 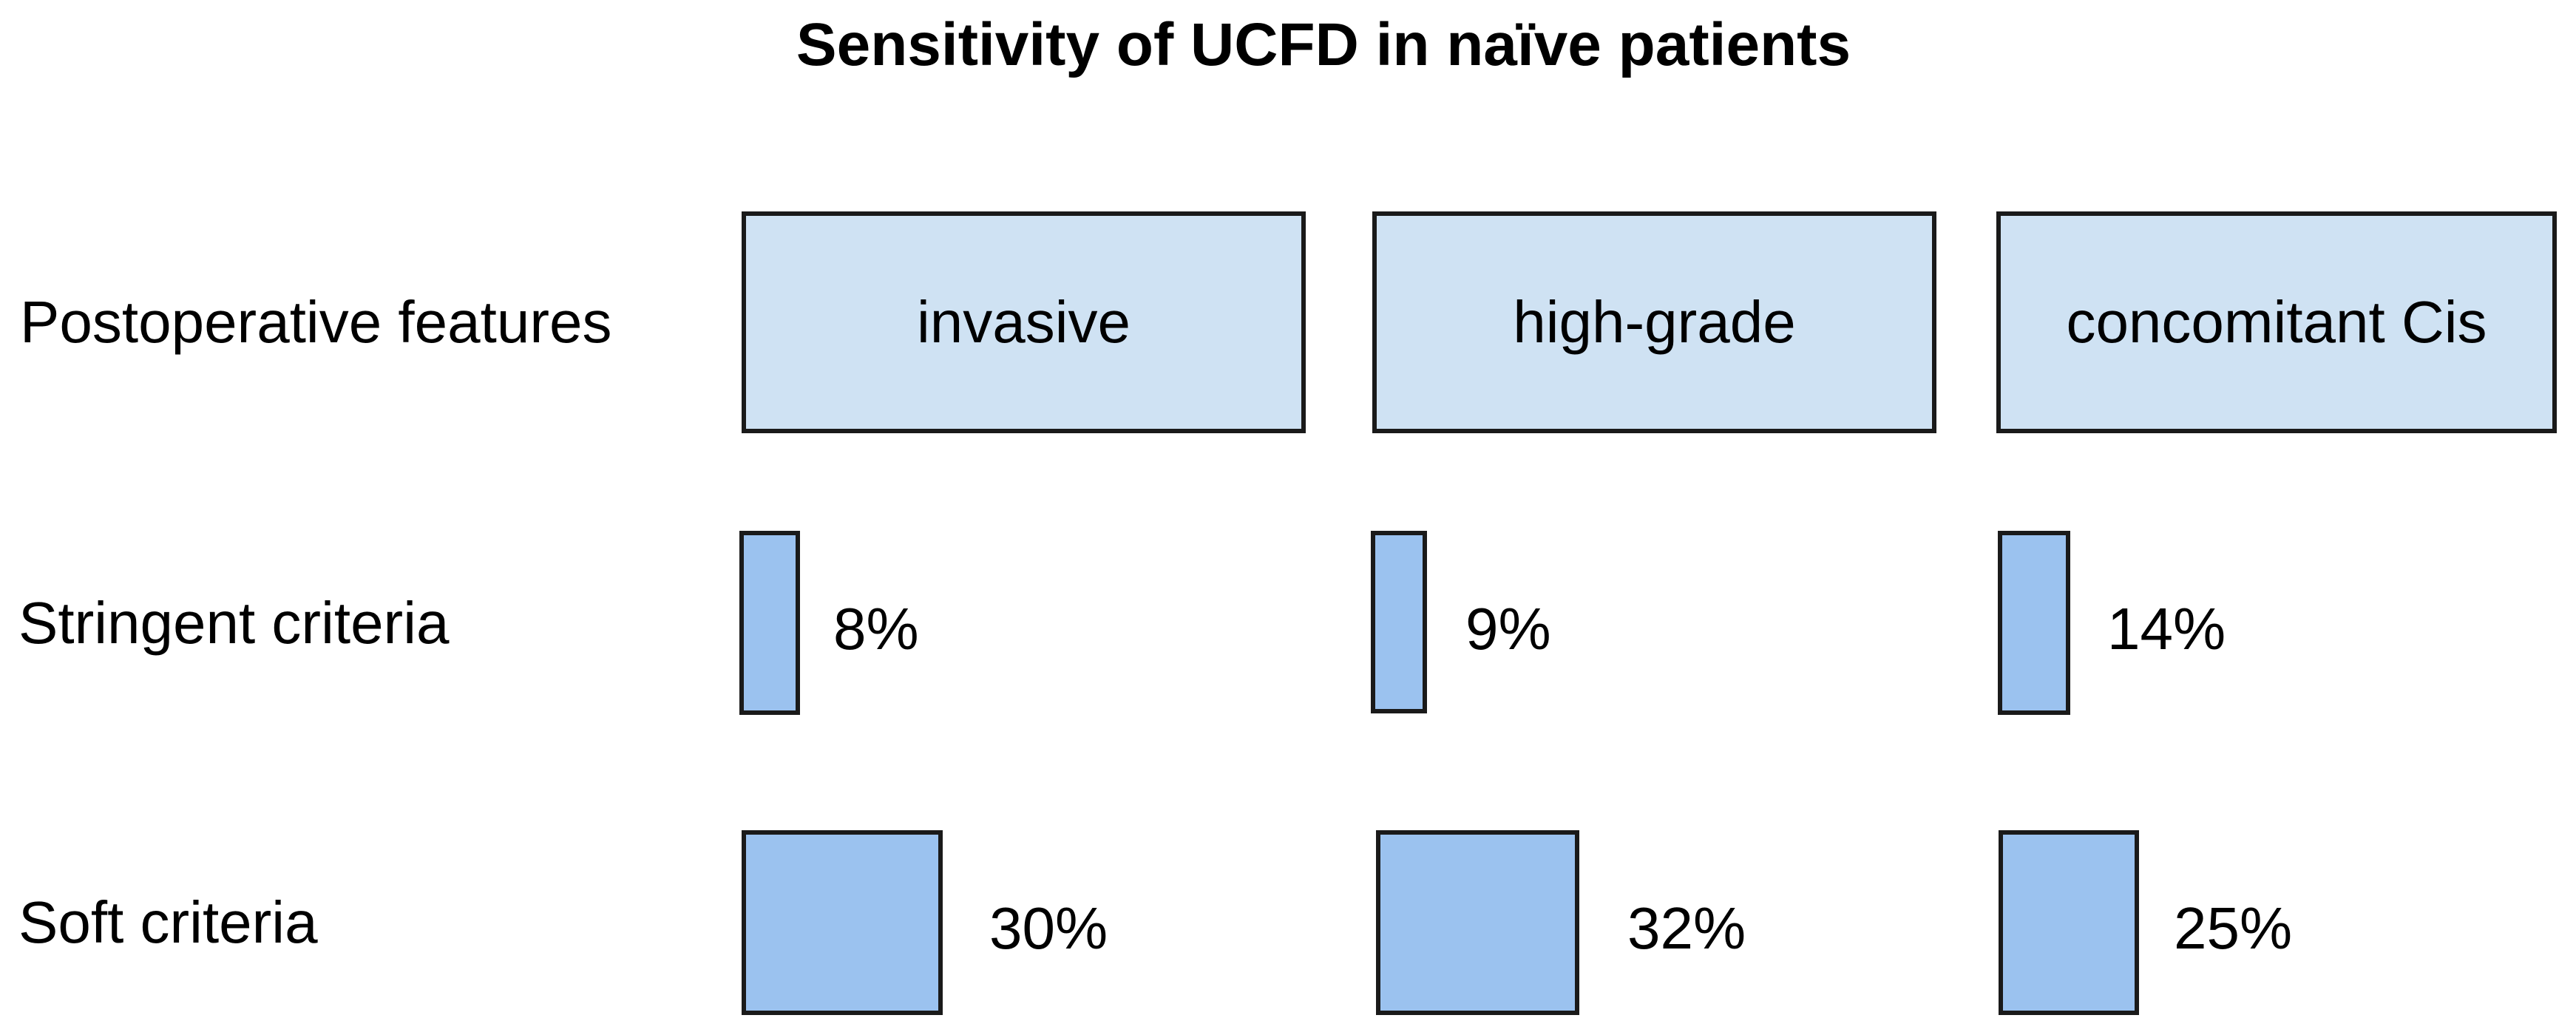 I want to click on stringent-bar-invasive, so click(x=769, y=623).